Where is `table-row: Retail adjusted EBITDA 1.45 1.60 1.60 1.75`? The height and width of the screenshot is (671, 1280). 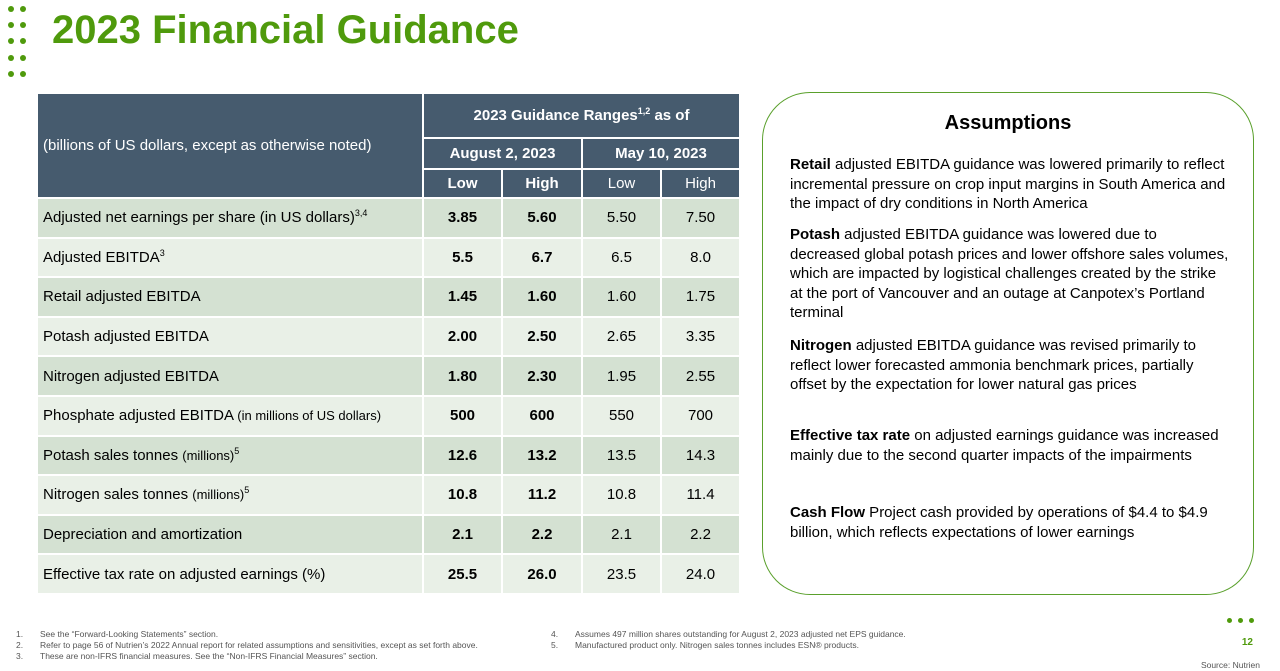 table-row: Retail adjusted EBITDA 1.45 1.60 1.60 1.75 is located at coordinates (388, 297).